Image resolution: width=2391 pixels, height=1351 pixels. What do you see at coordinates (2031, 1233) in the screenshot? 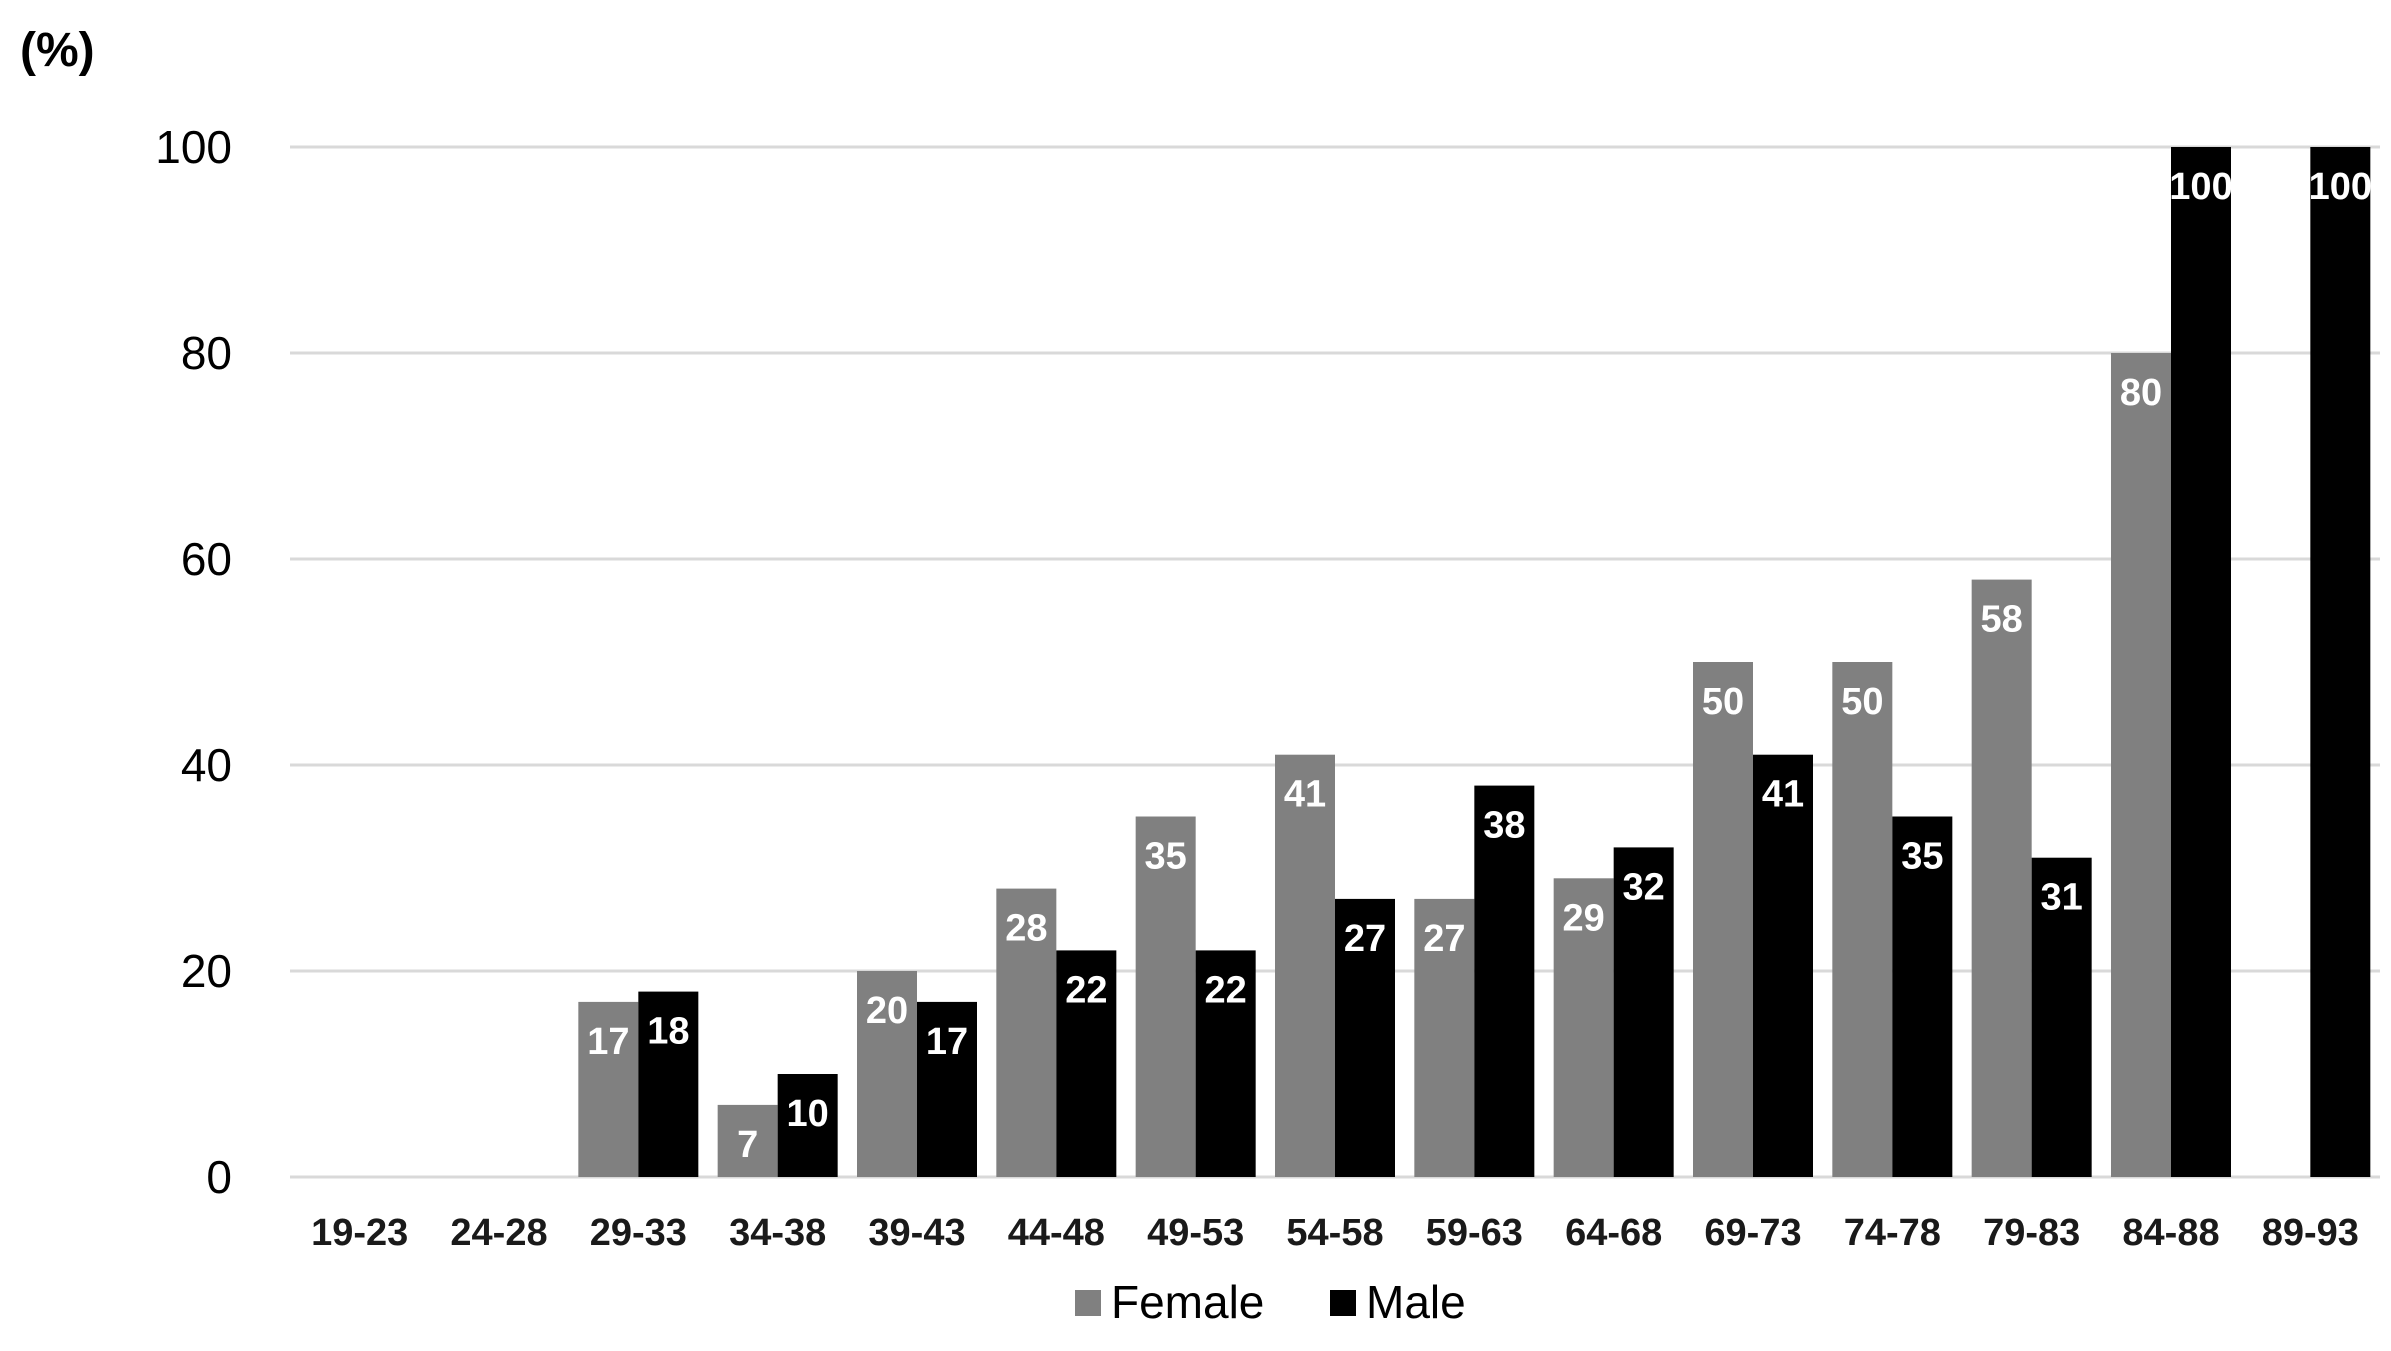
I see `x-tick-label: 79-83` at bounding box center [2031, 1233].